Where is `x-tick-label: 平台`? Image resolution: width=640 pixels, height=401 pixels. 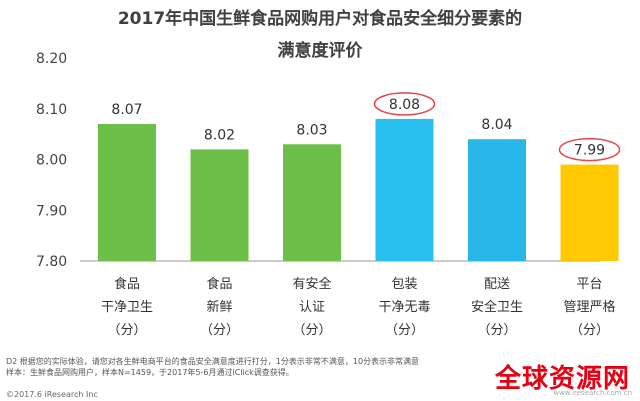 x-tick-label: 平台 is located at coordinates (589, 284).